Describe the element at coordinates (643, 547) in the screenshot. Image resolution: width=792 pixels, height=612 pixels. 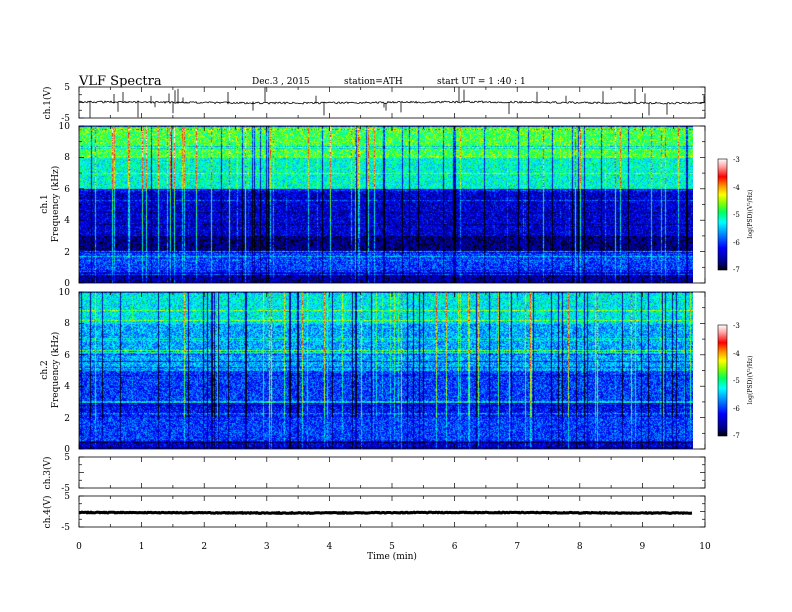
I see `xtick-label-9: 9` at that location.